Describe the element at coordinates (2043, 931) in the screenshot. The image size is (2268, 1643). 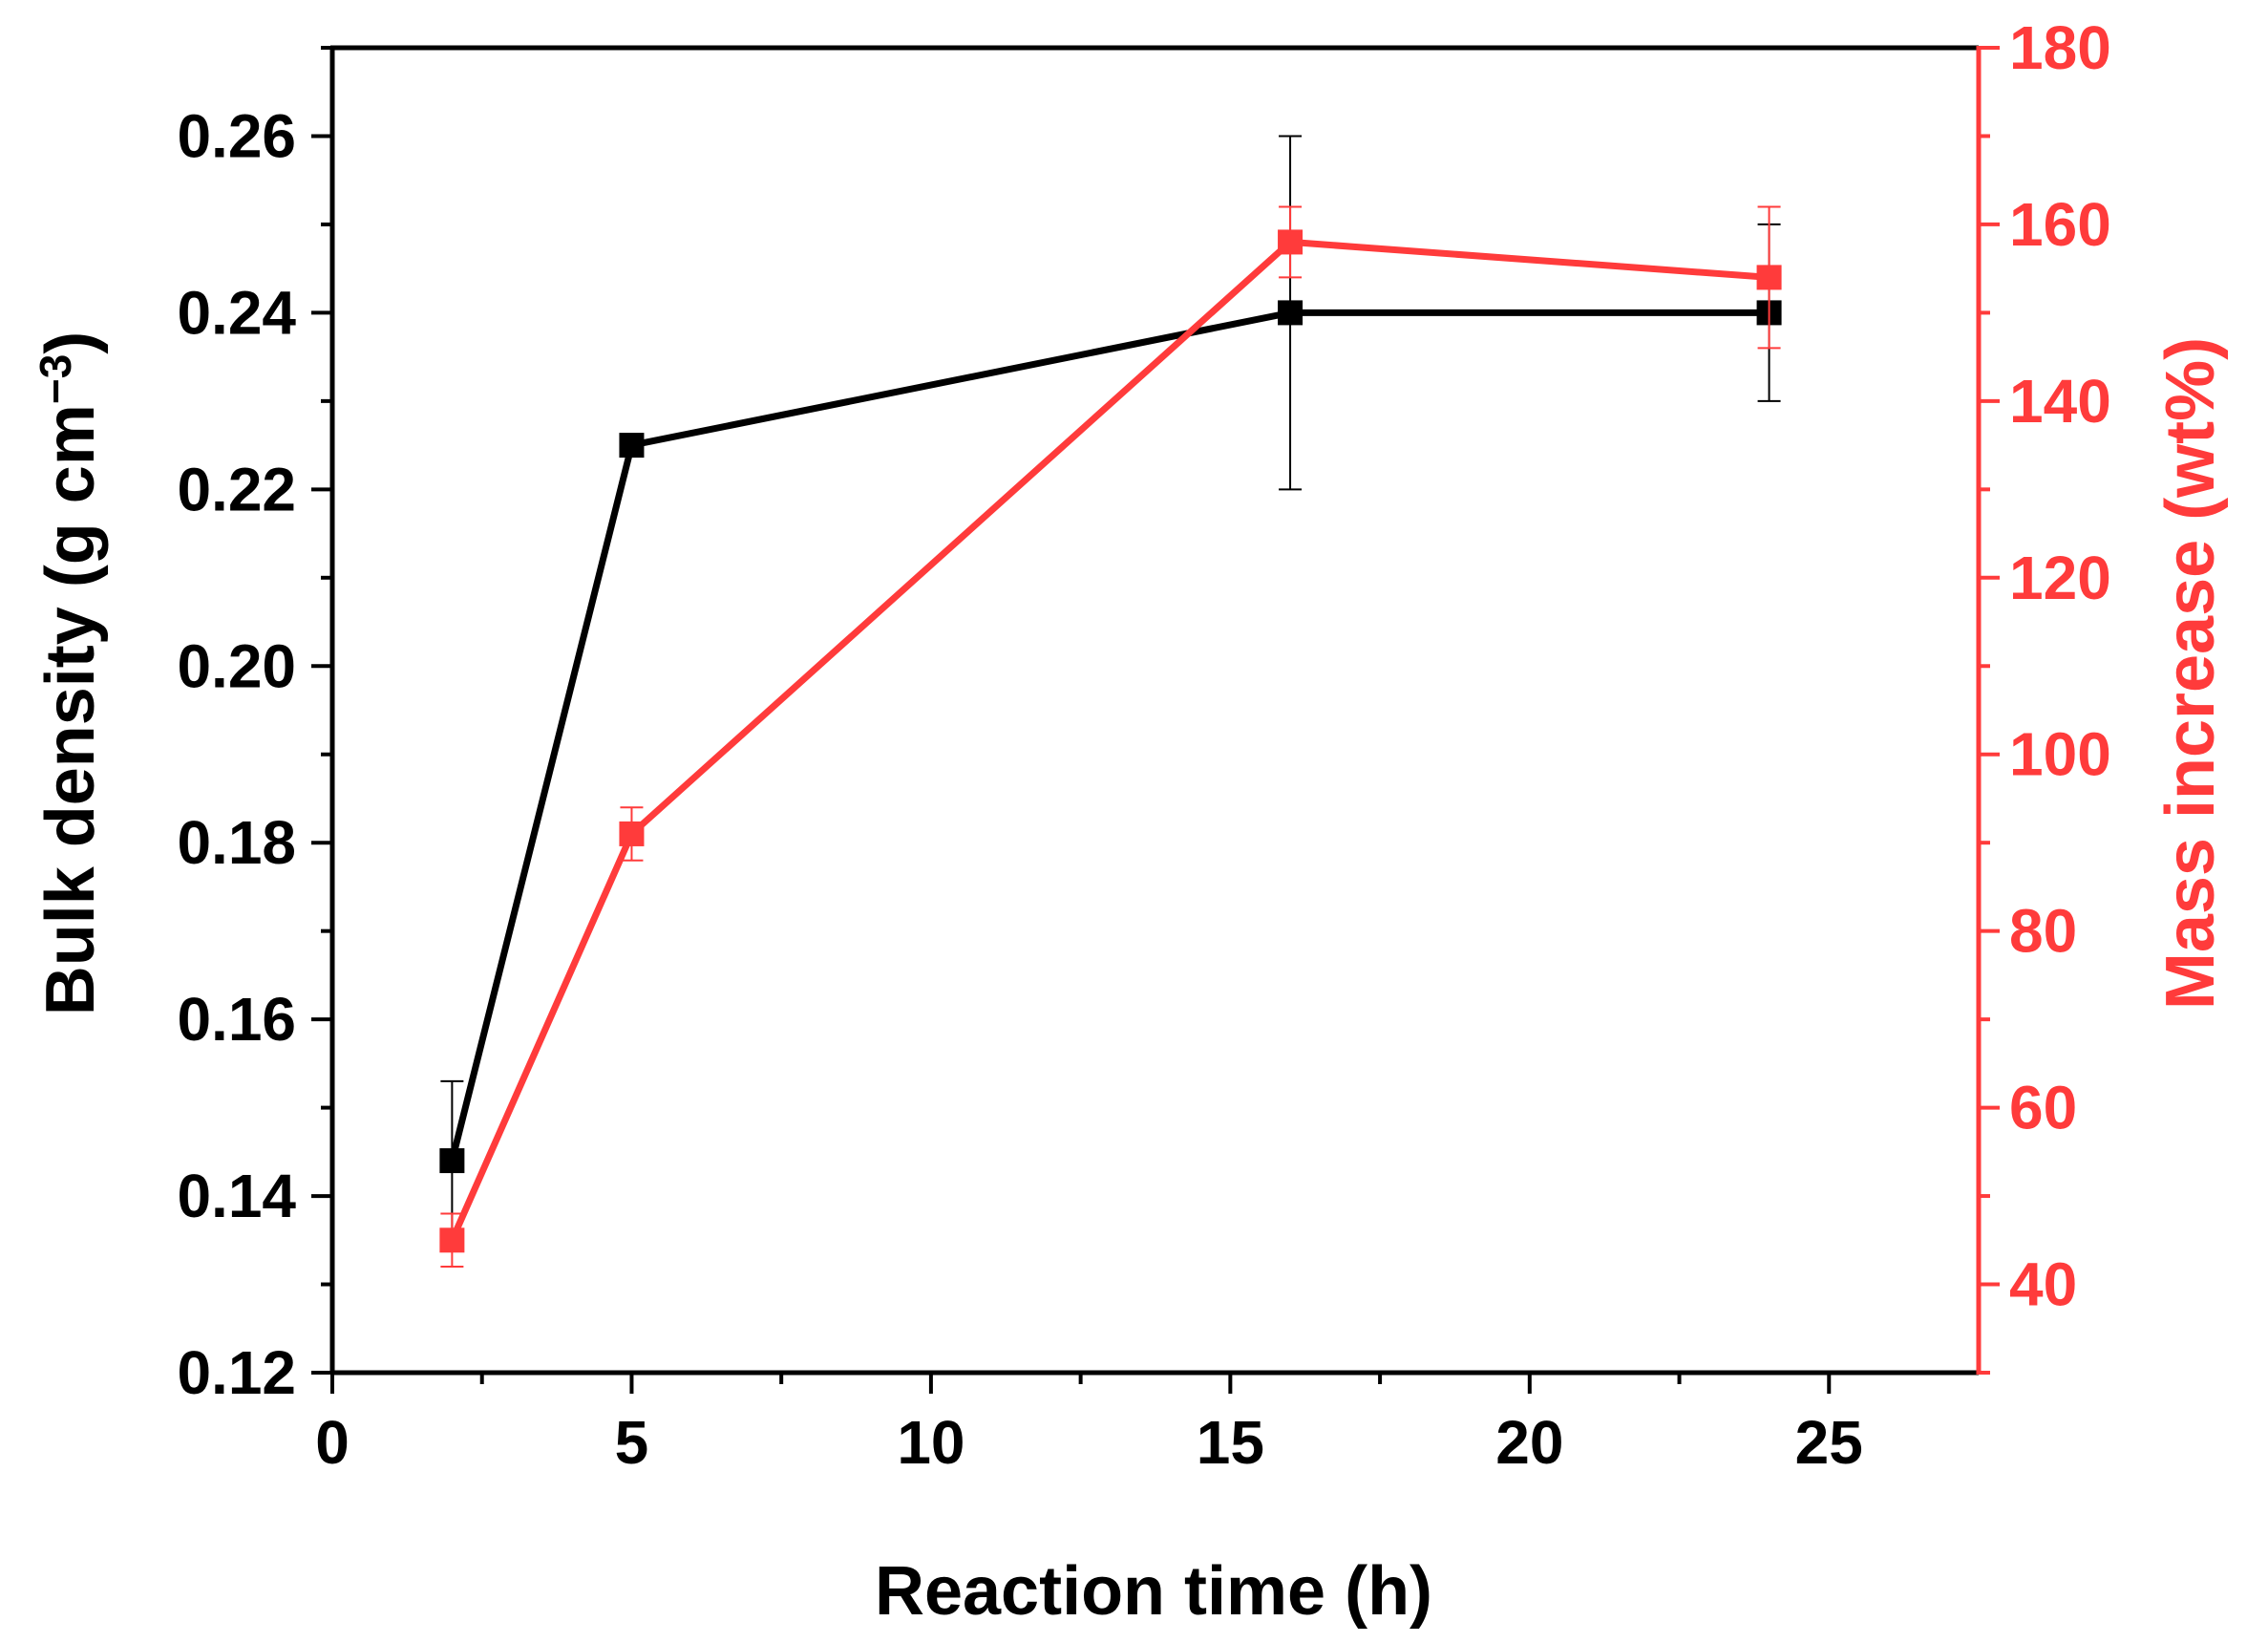
I see `y-right-tick-label: 80` at that location.